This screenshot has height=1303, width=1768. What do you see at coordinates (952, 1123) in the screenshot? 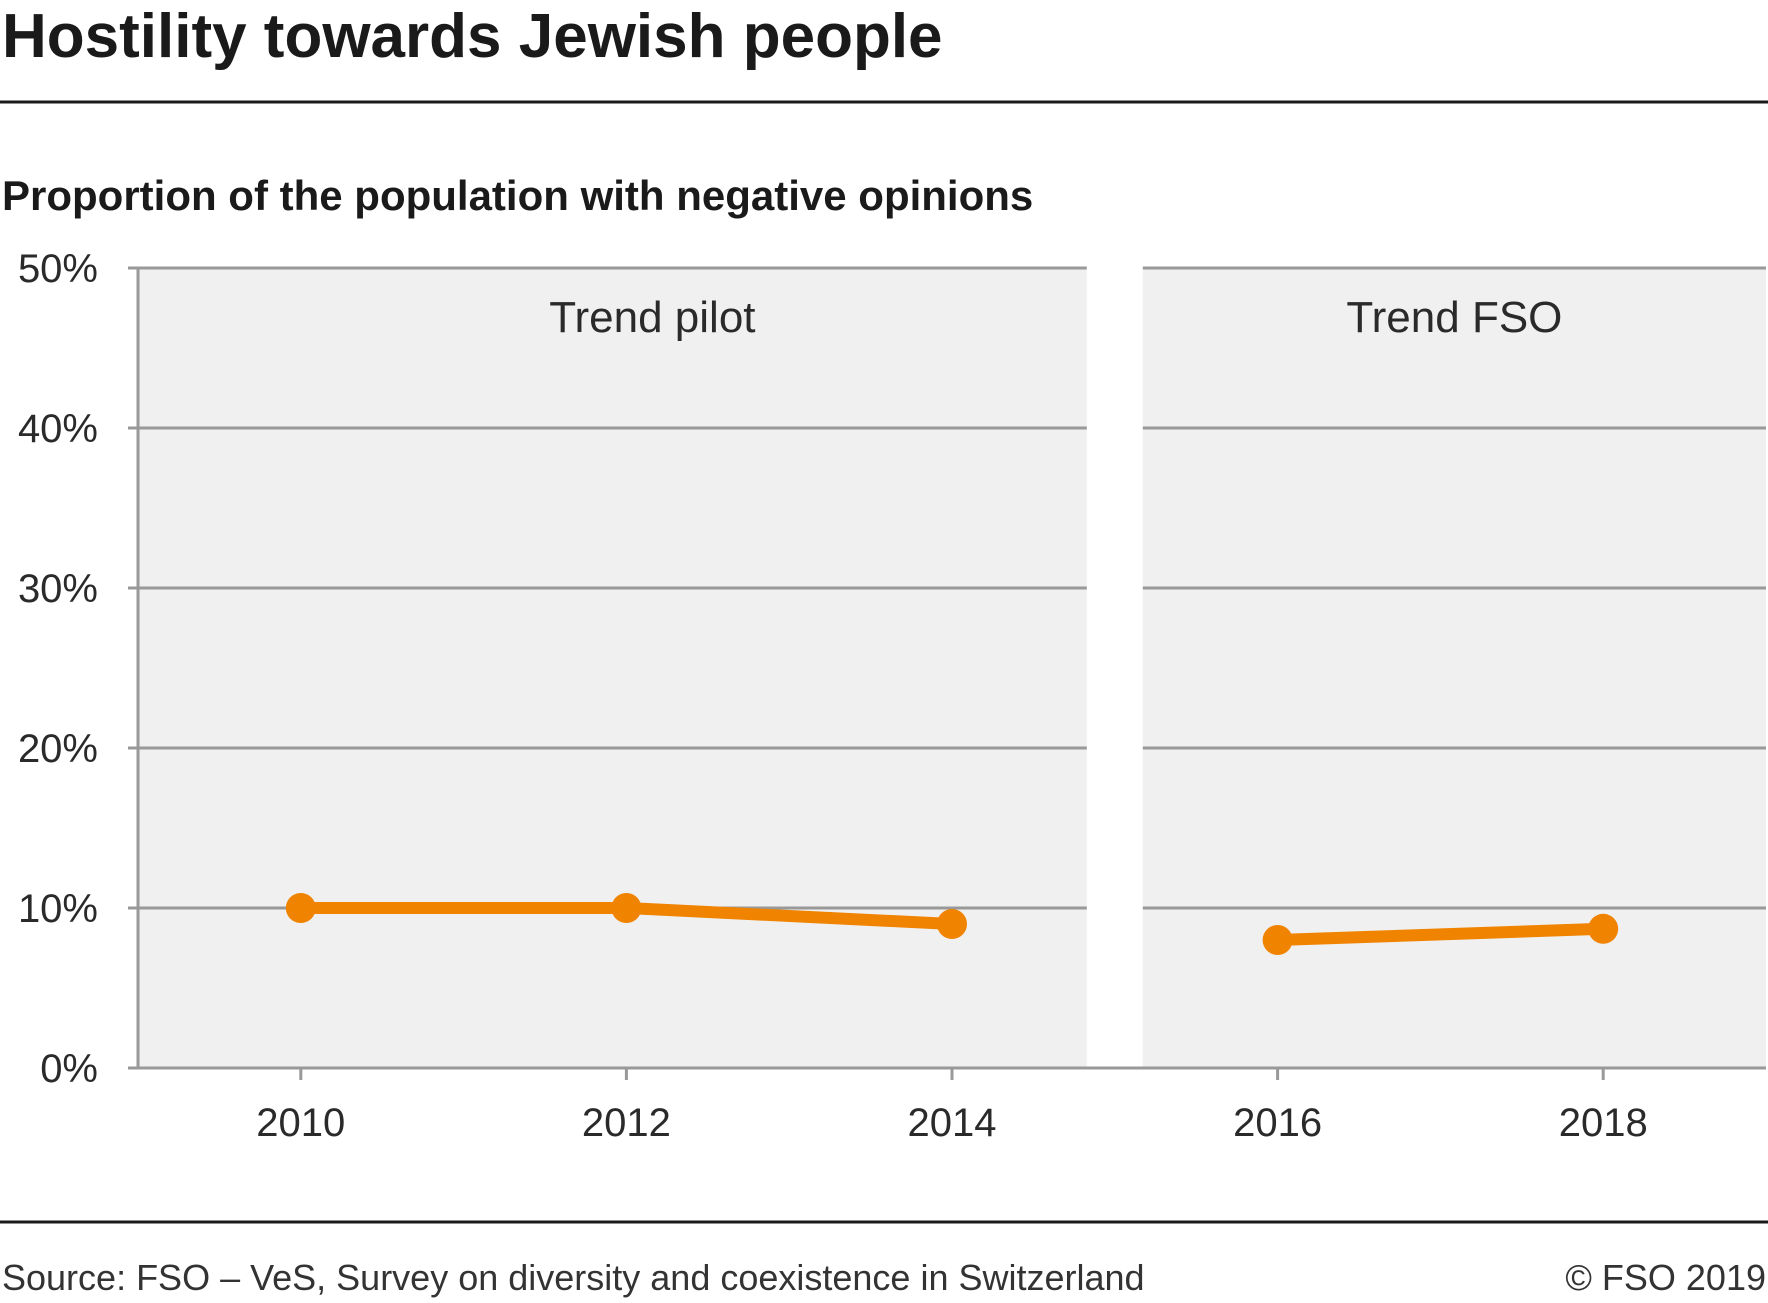
I see `x-tick-label: 2014` at bounding box center [952, 1123].